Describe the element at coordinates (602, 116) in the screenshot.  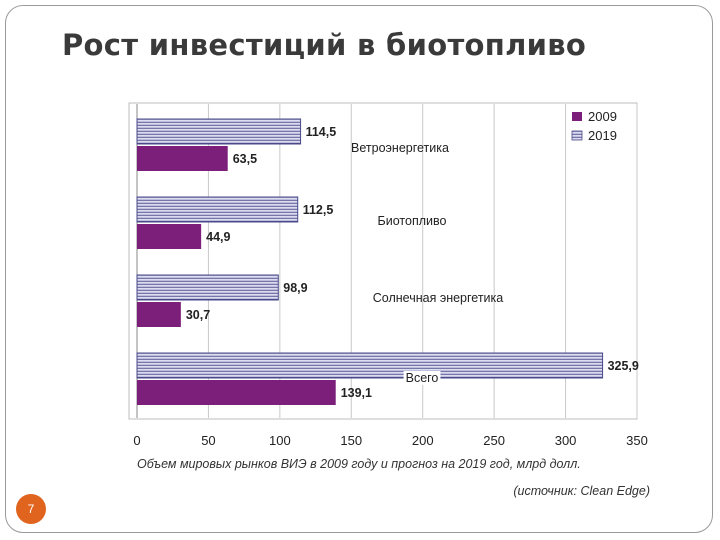
I see `legend-label-2009: 2009` at that location.